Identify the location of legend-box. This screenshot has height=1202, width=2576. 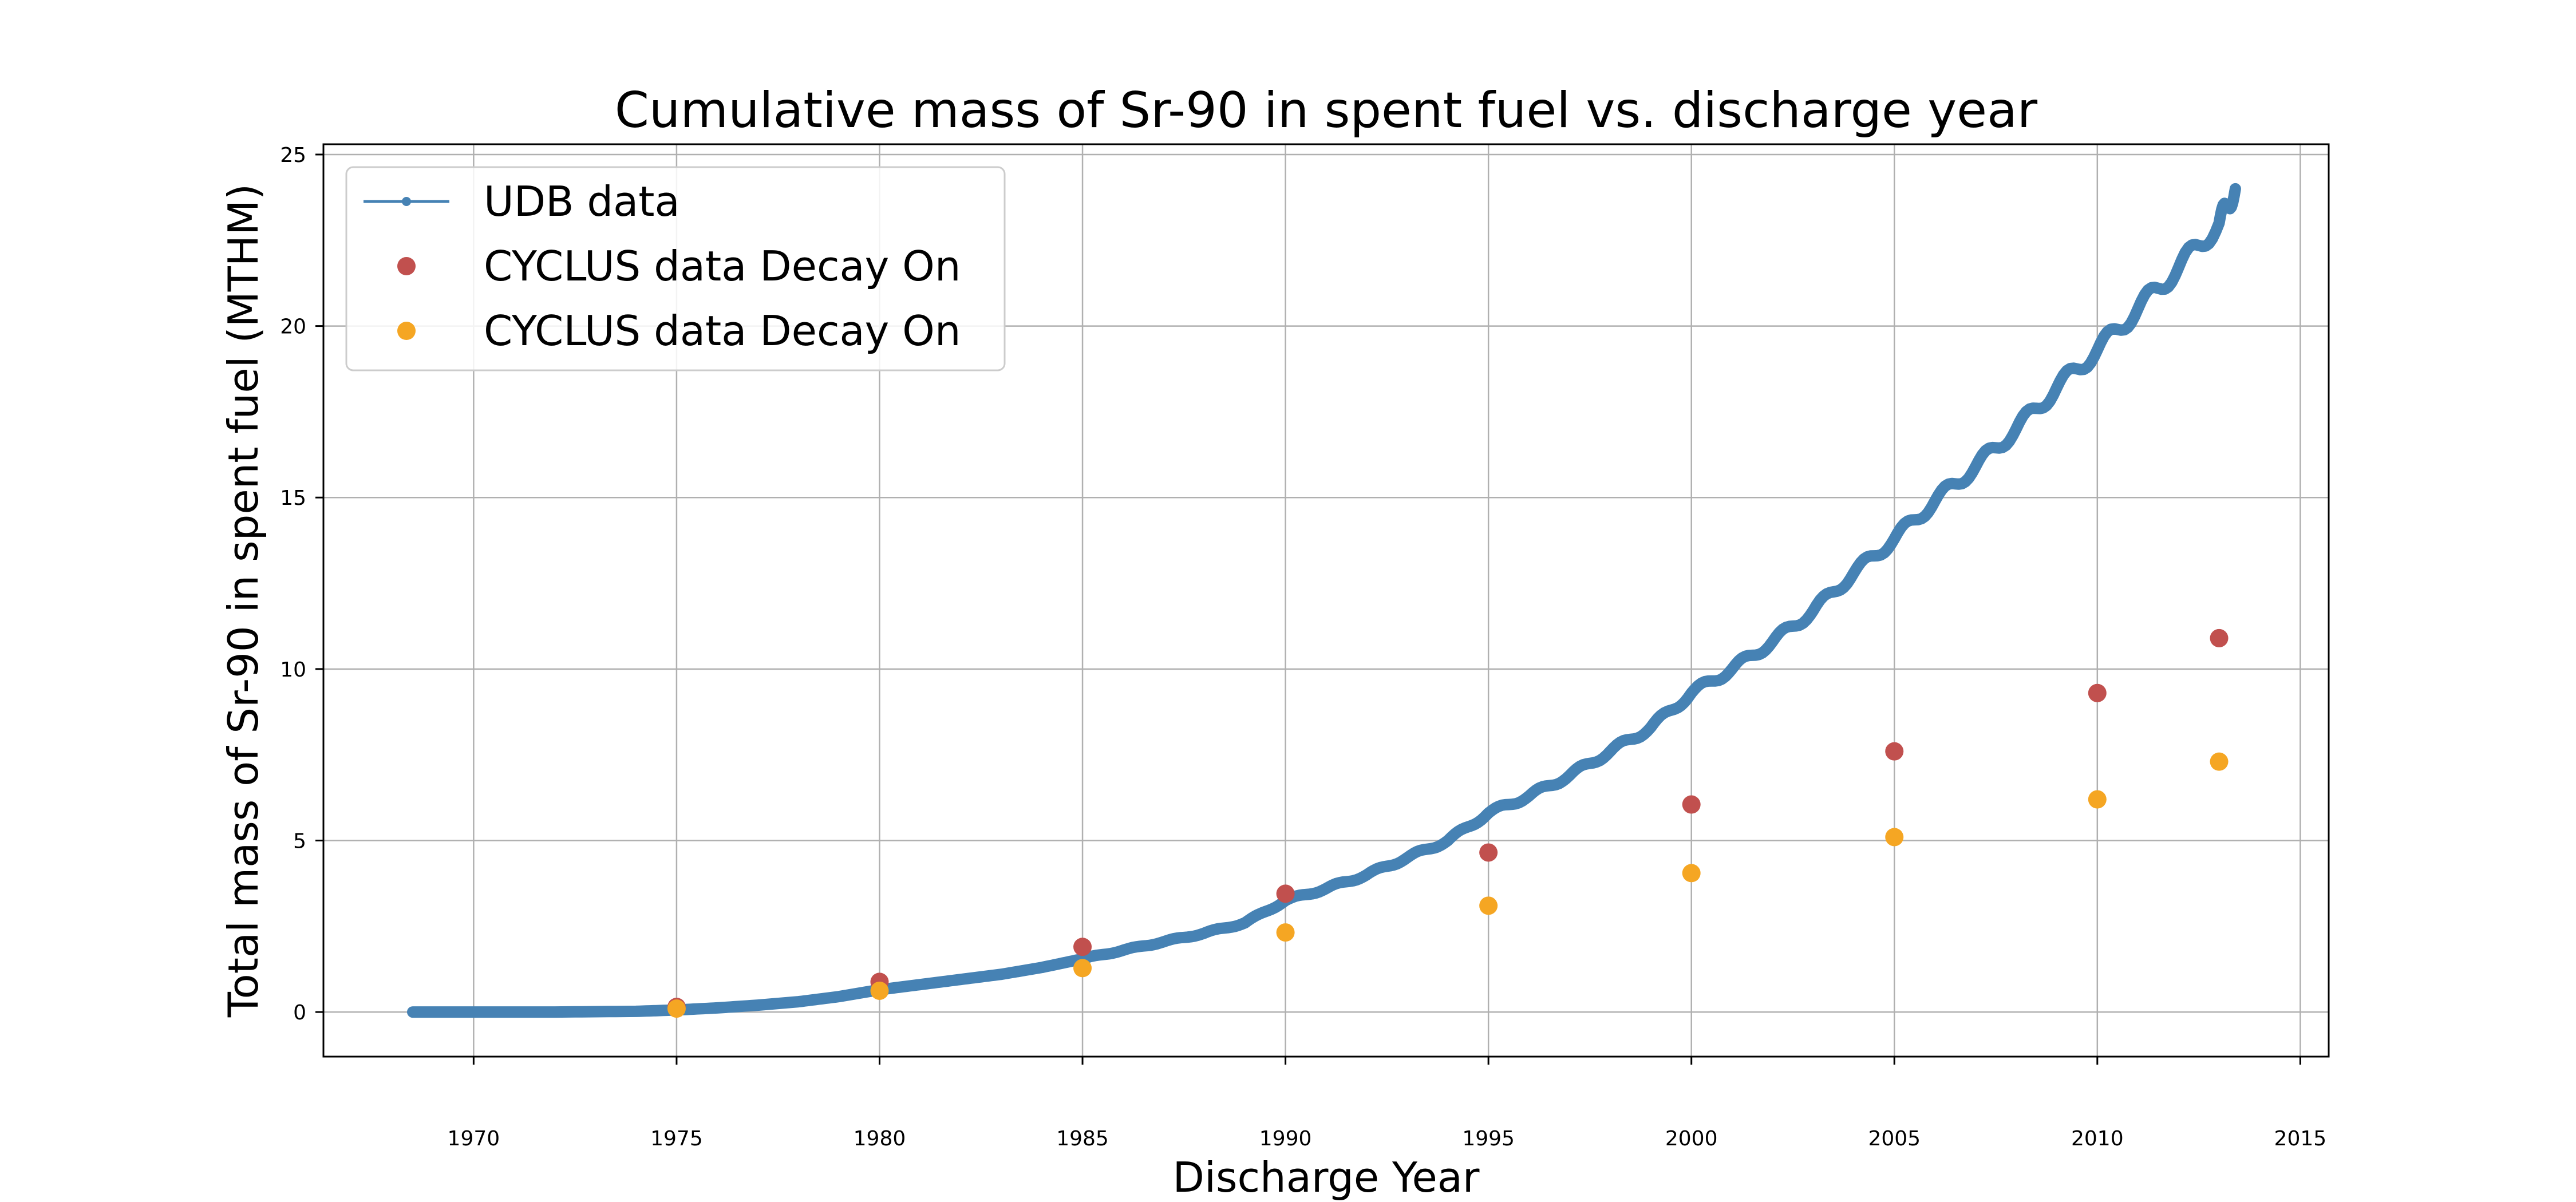
(675, 268).